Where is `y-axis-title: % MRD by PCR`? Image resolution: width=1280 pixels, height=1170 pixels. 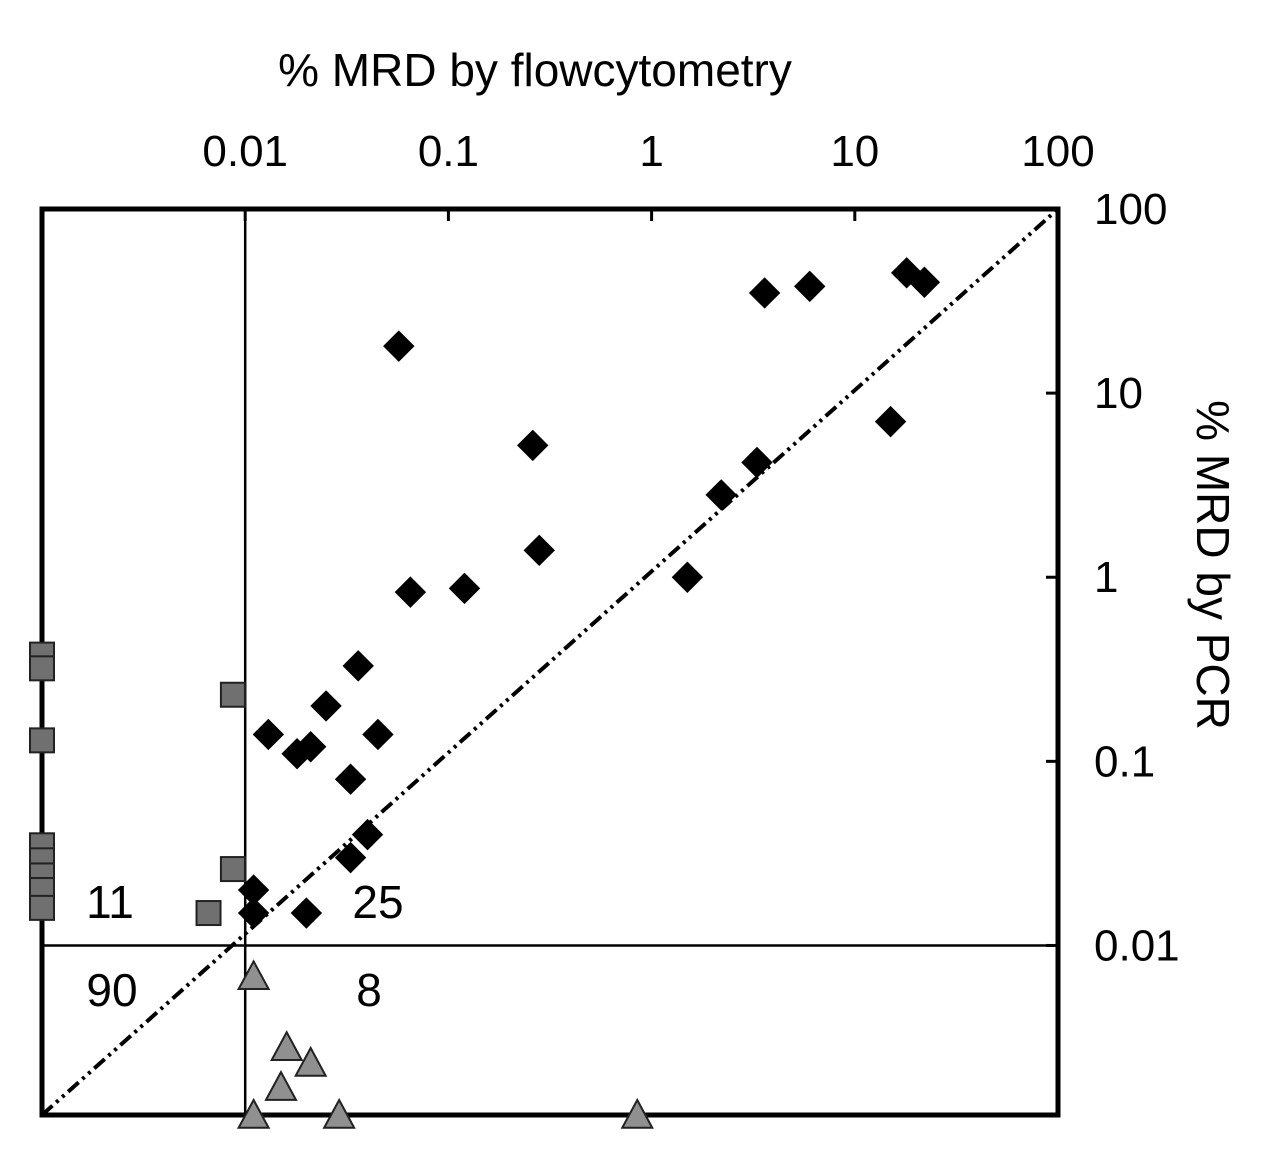
y-axis-title: % MRD by PCR is located at coordinates (1213, 565).